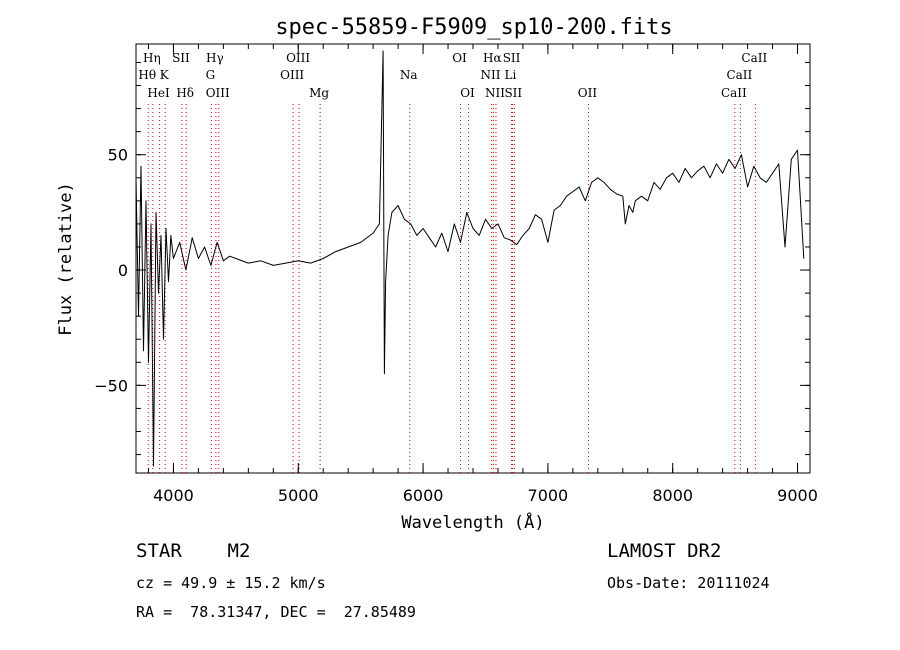  Describe the element at coordinates (118, 155) in the screenshot. I see `y-tick-label: 50` at that location.